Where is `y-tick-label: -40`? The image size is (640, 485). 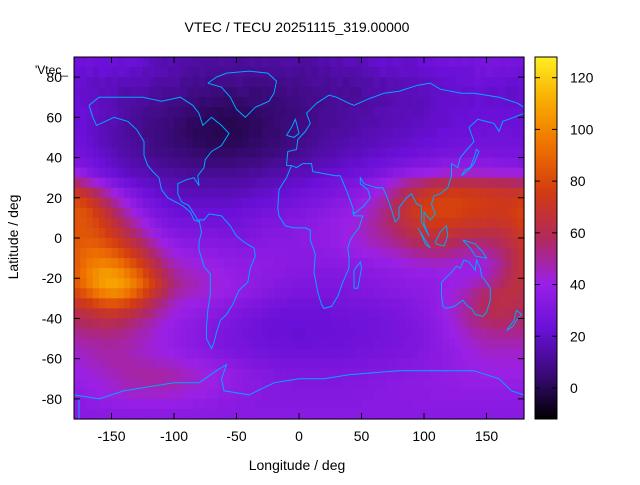 y-tick-label: -40 is located at coordinates (52, 318).